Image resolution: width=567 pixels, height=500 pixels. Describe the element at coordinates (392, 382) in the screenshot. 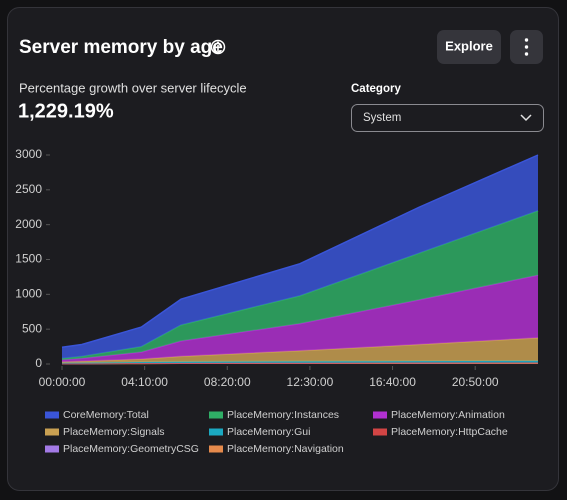

I see `x-tick-label: 16:40:00` at that location.